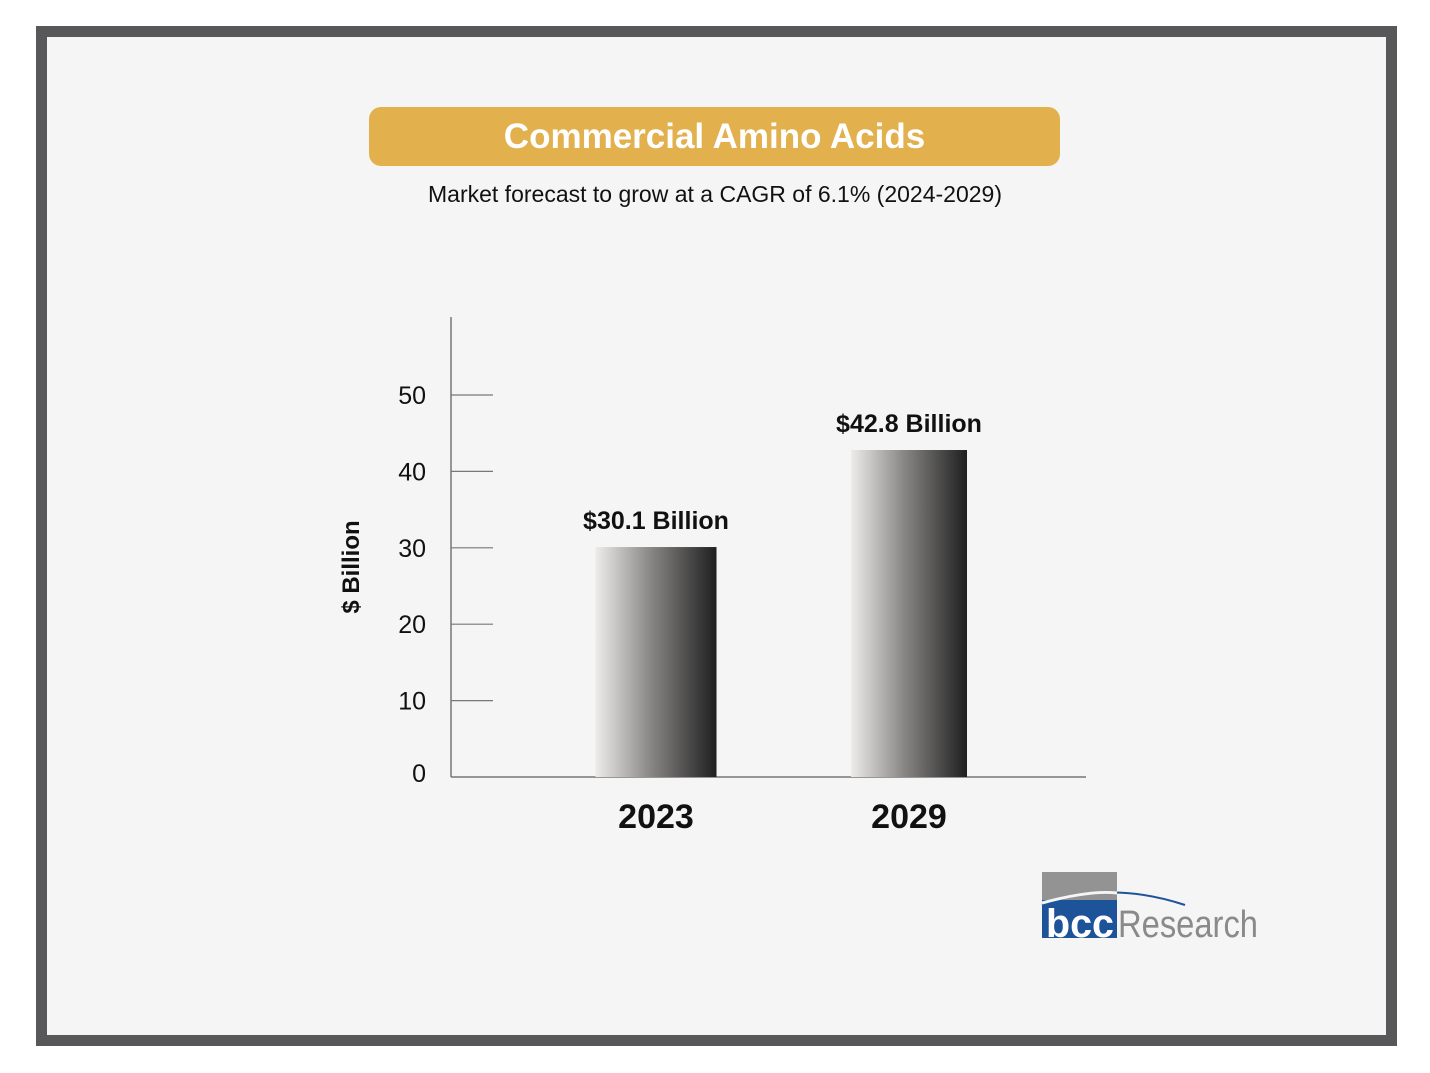 This screenshot has height=1073, width=1430. What do you see at coordinates (656, 817) in the screenshot?
I see `x-category-label: 2023` at bounding box center [656, 817].